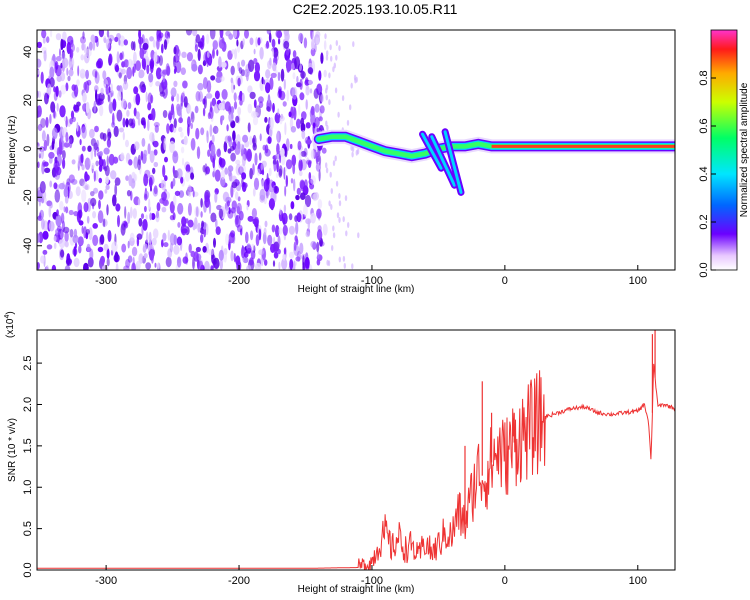  Describe the element at coordinates (453, 162) in the screenshot. I see `secondary-track-core` at that location.